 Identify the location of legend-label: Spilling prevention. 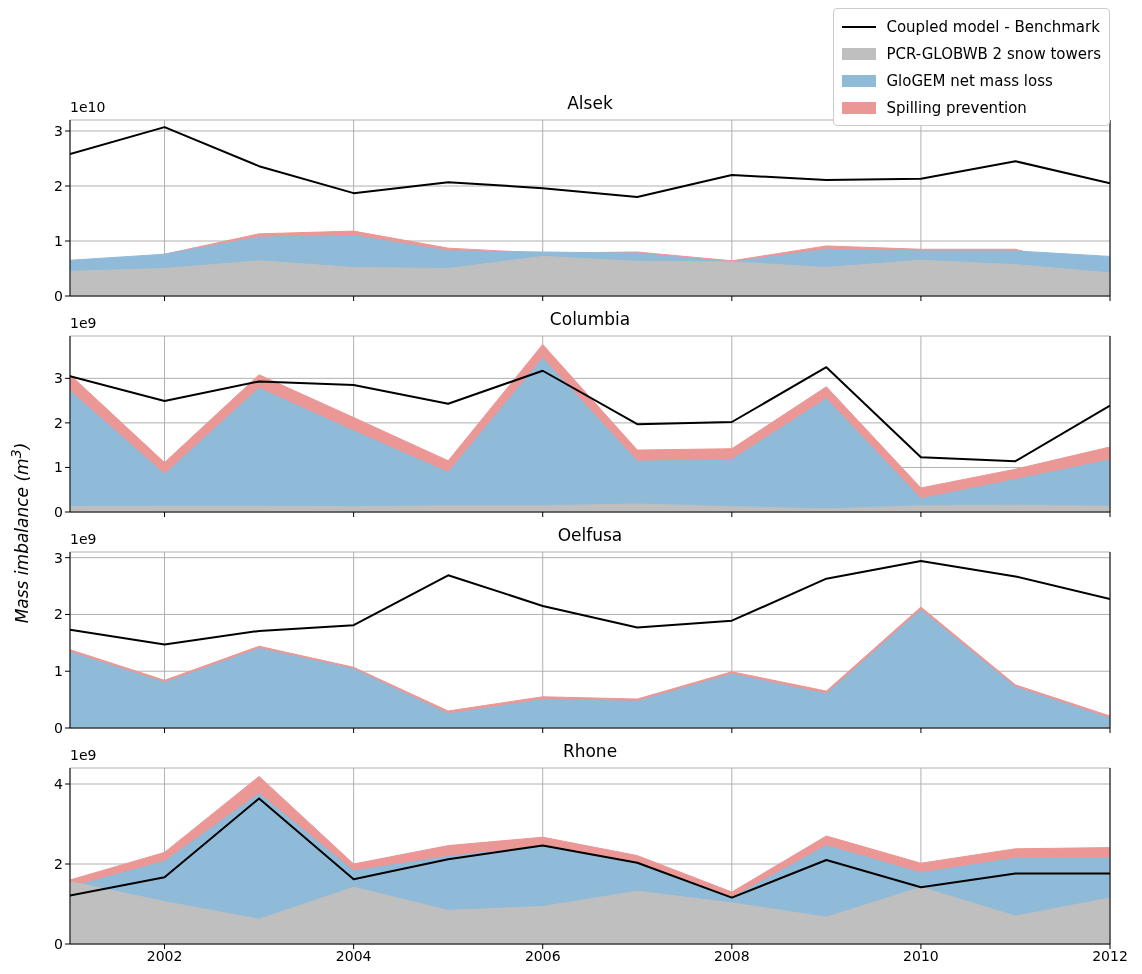
(956, 107).